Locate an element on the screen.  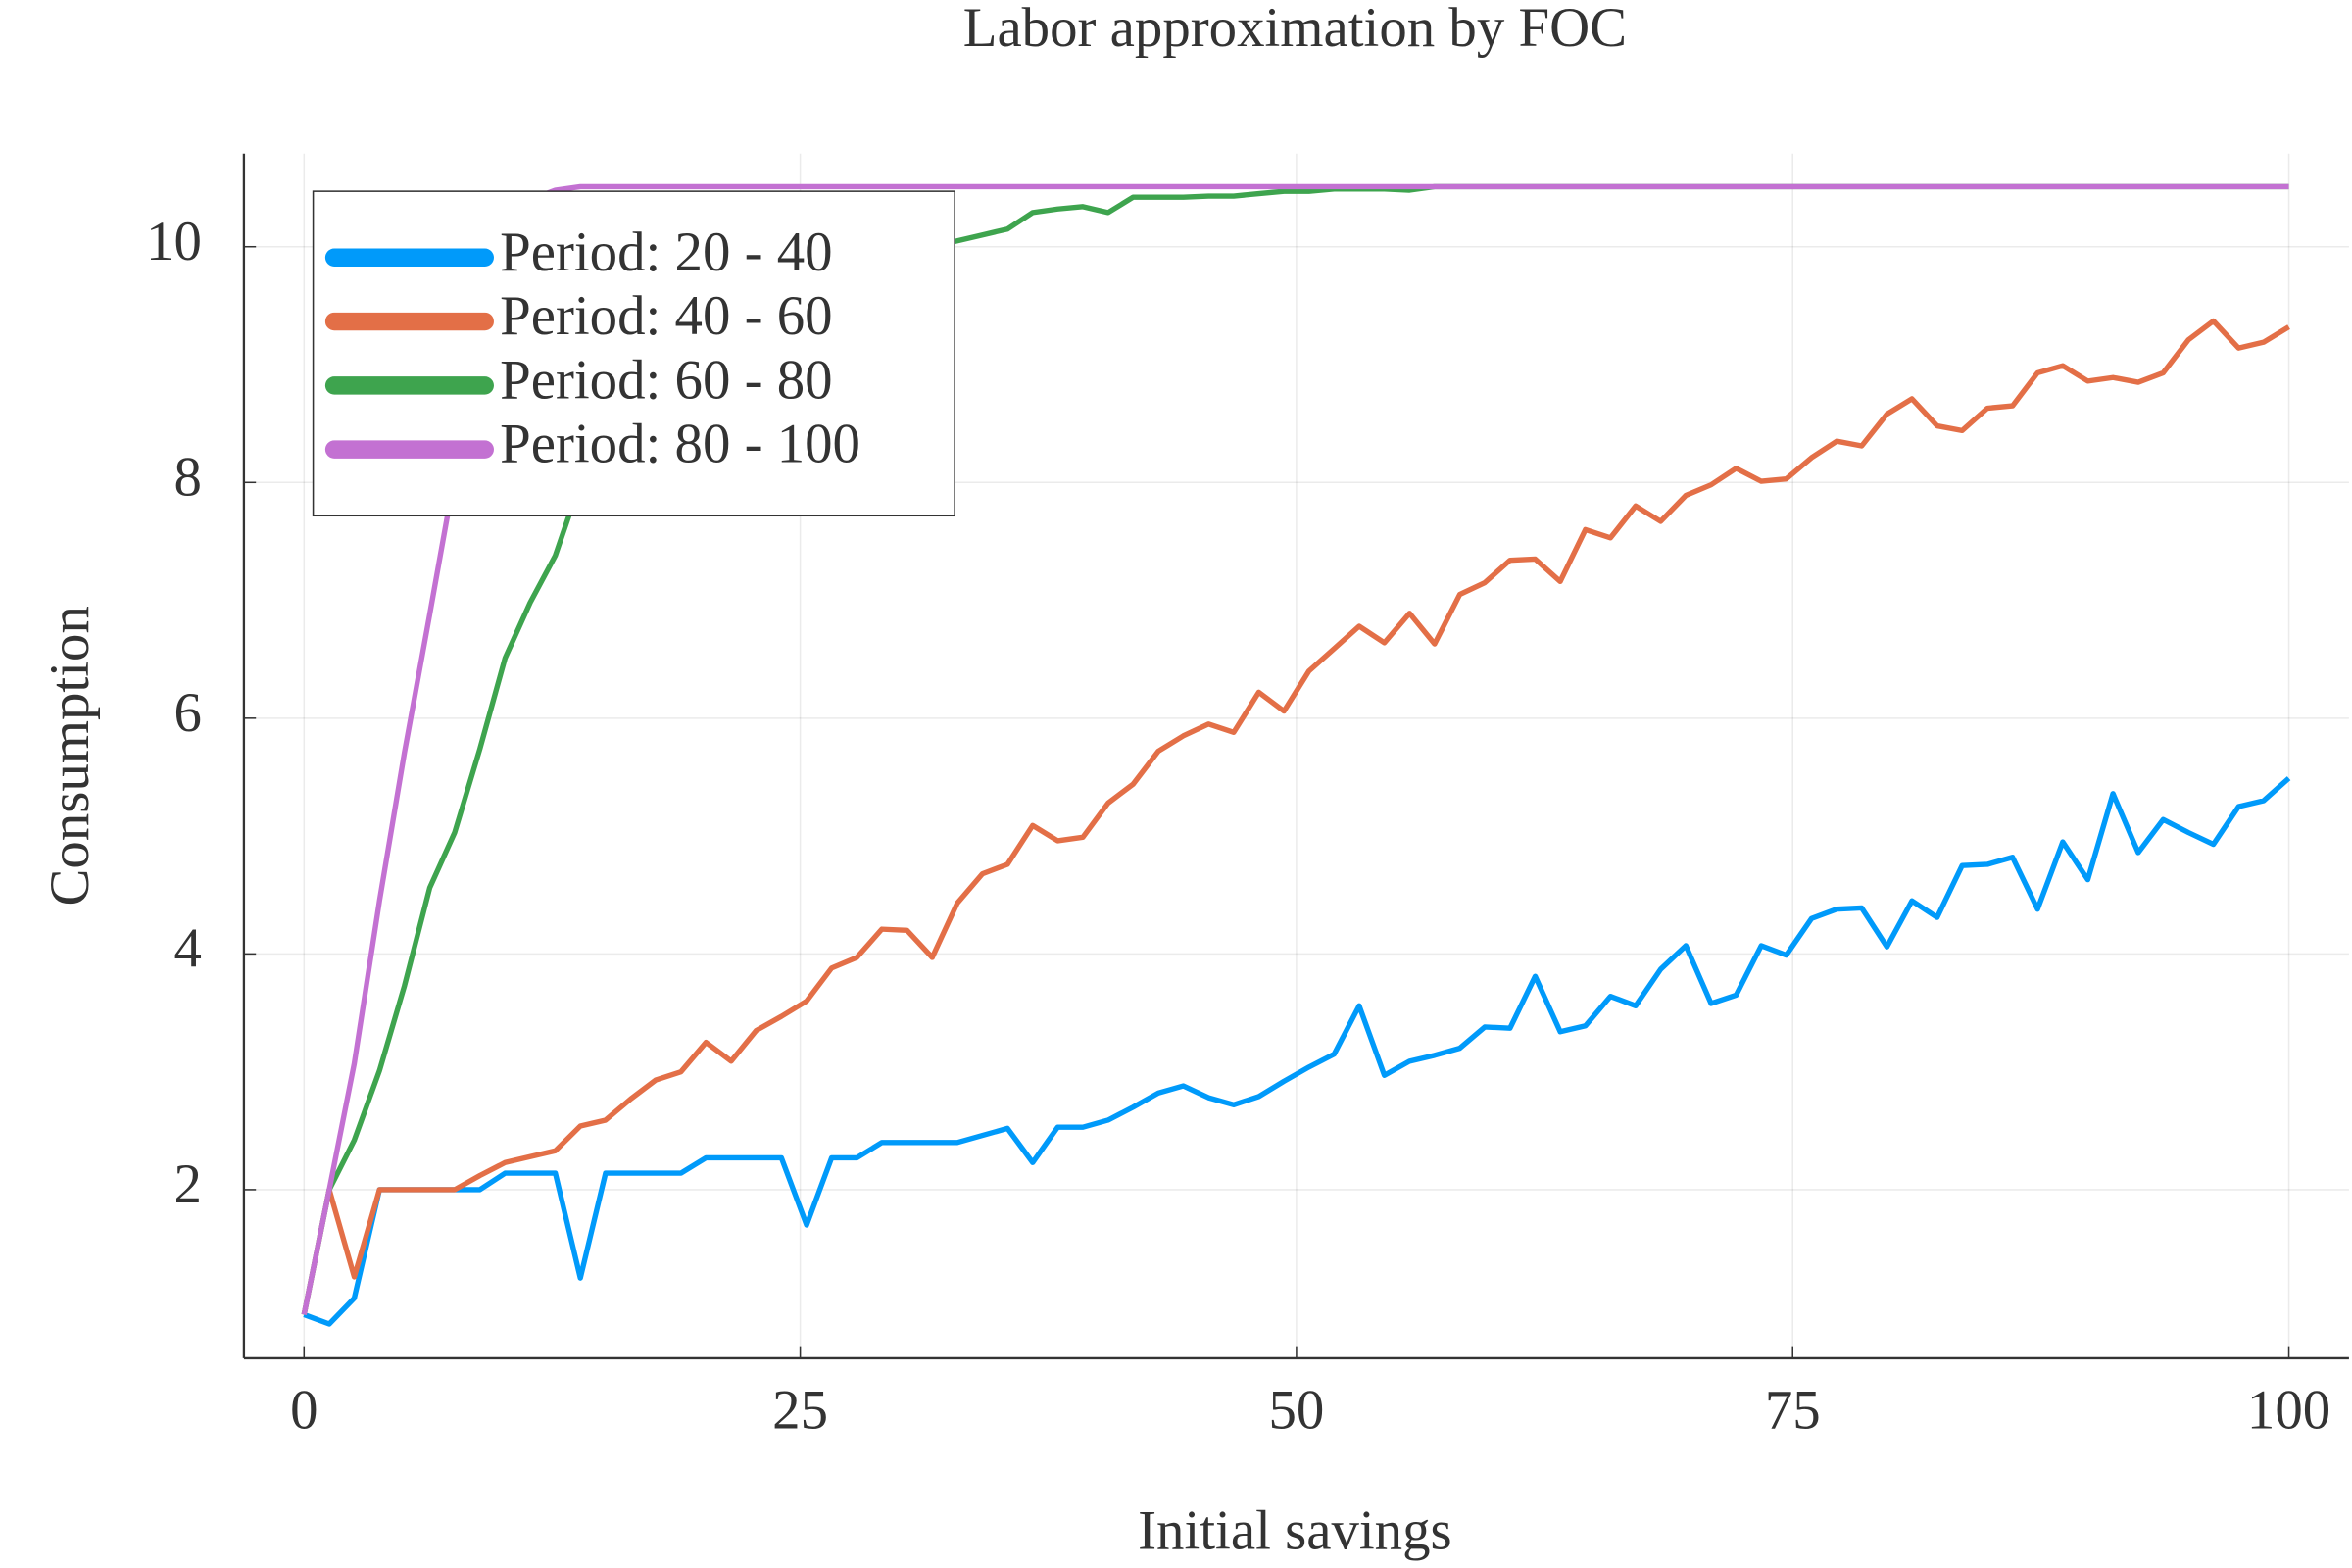
x-tick-label: 25 is located at coordinates (800, 1410).